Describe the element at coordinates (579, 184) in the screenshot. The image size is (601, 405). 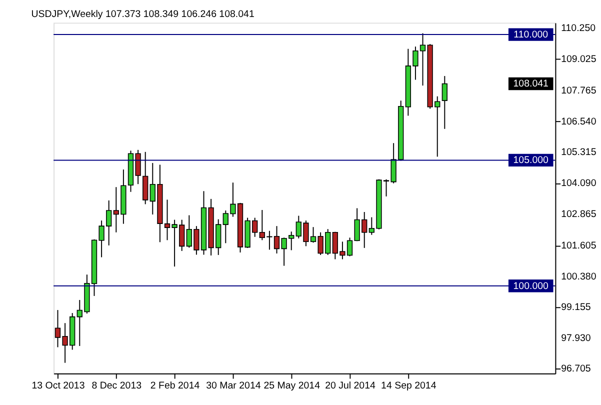
I see `y-tick-label: 104.090` at that location.